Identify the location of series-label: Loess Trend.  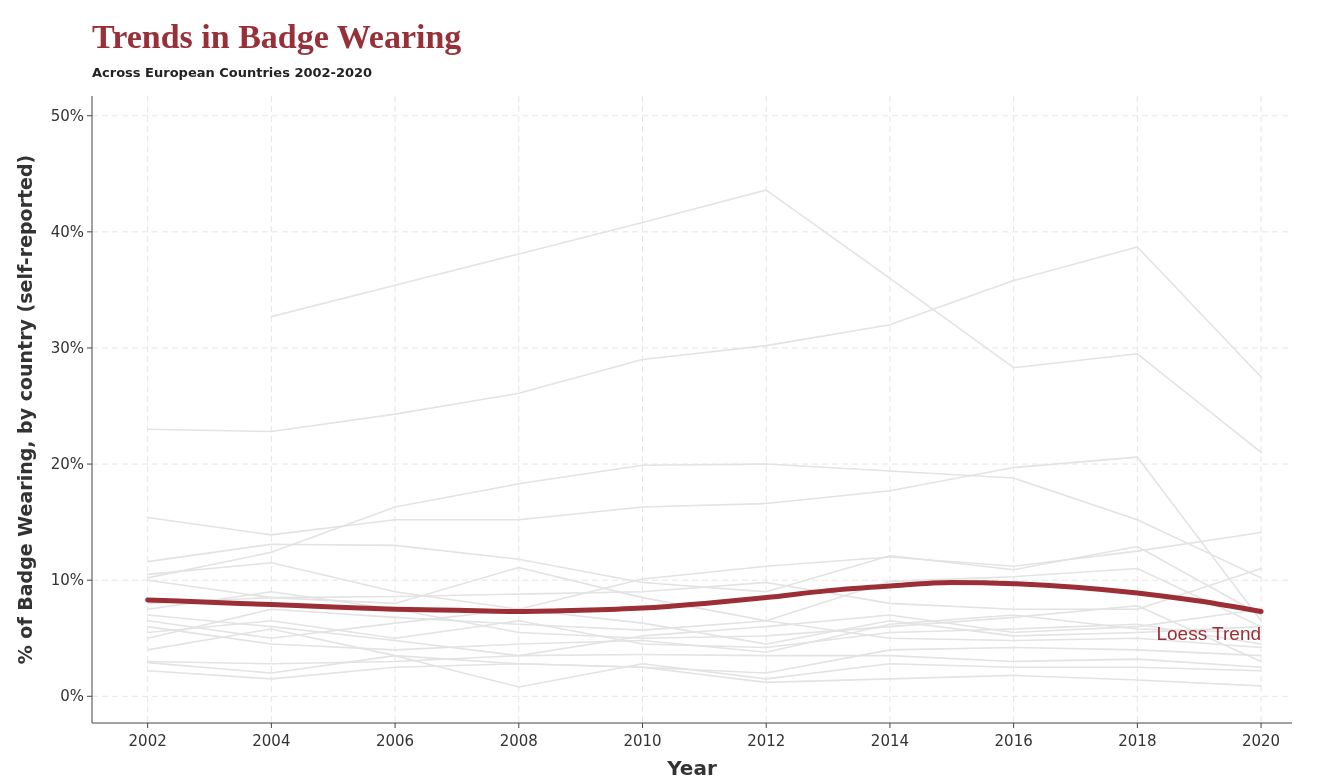
(1209, 633).